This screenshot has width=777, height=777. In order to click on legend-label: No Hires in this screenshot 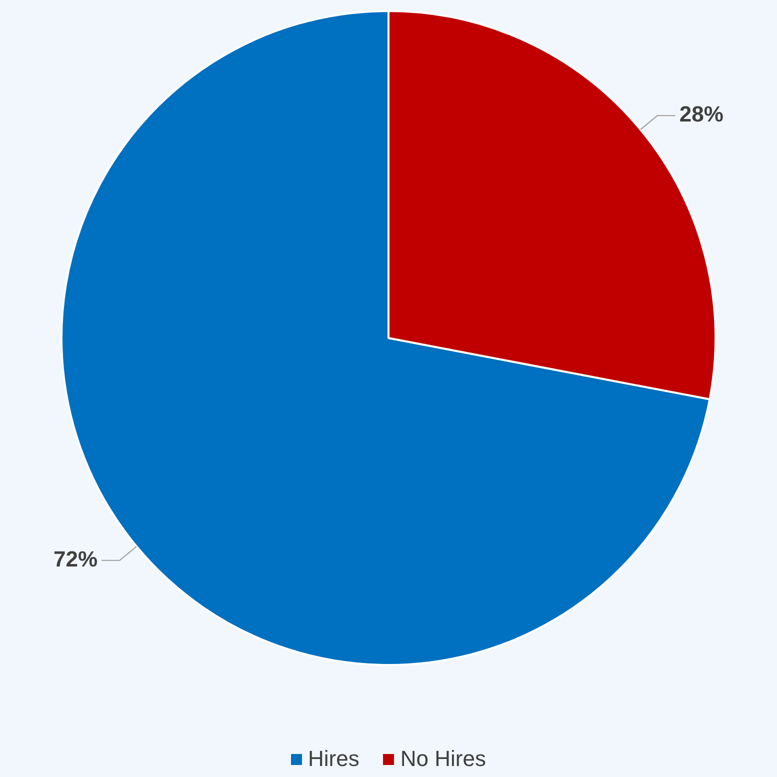, I will do `click(443, 759)`.